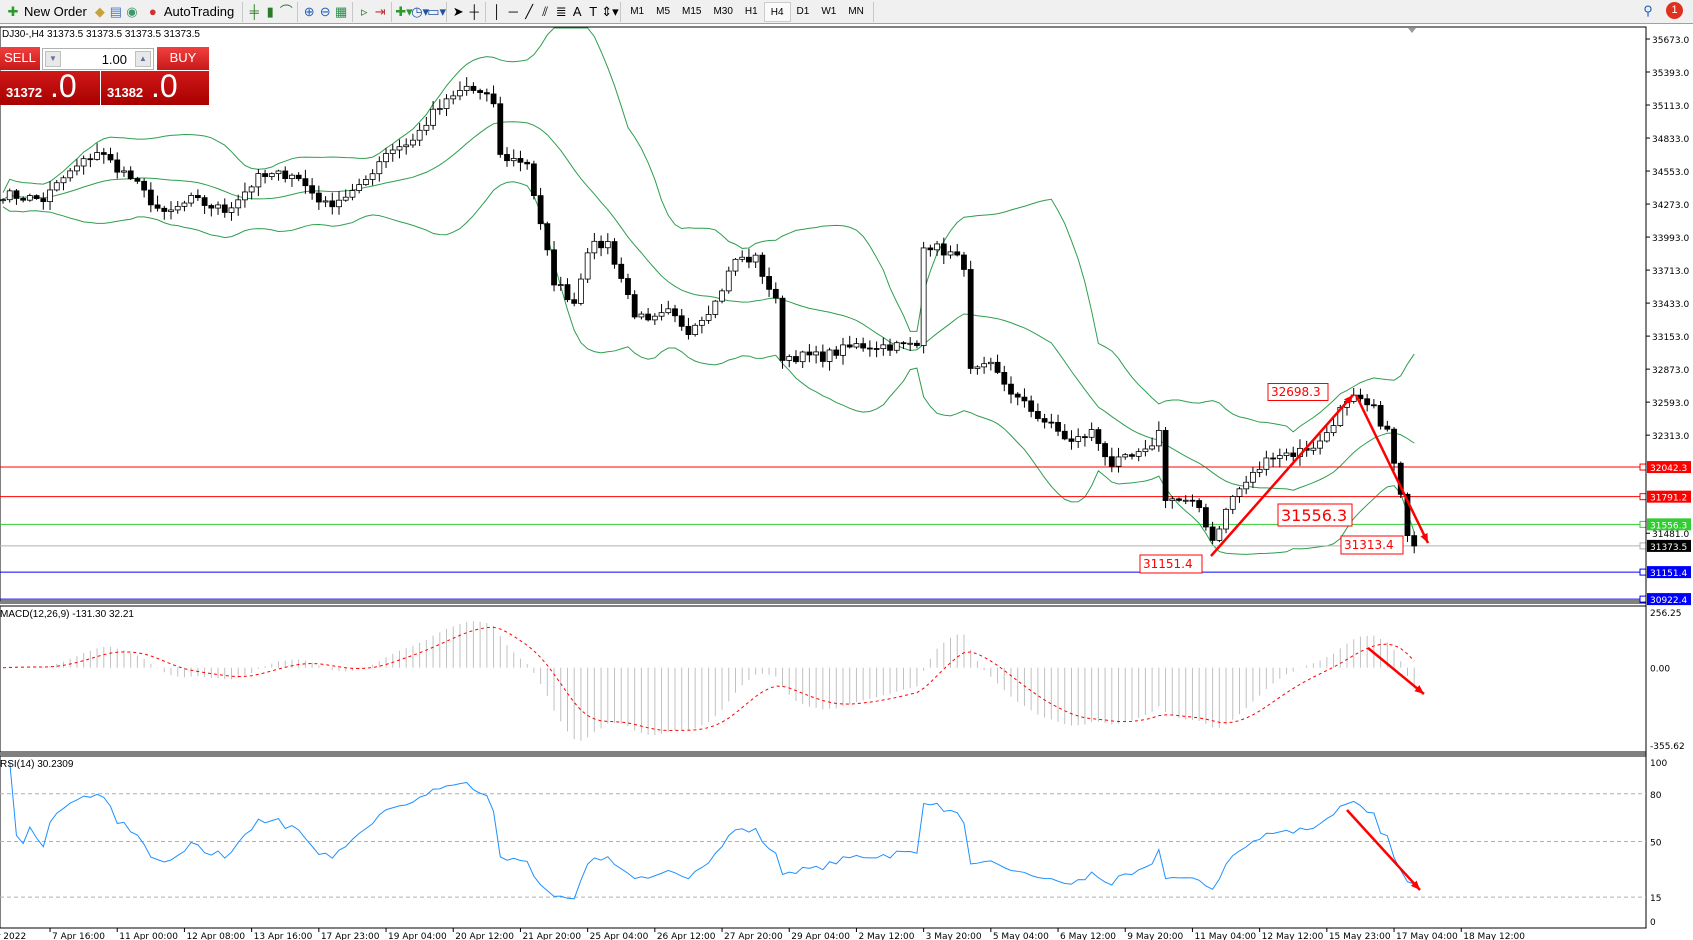 Image resolution: width=1693 pixels, height=940 pixels. What do you see at coordinates (115, 11) in the screenshot?
I see `data-window-icon: ▤` at bounding box center [115, 11].